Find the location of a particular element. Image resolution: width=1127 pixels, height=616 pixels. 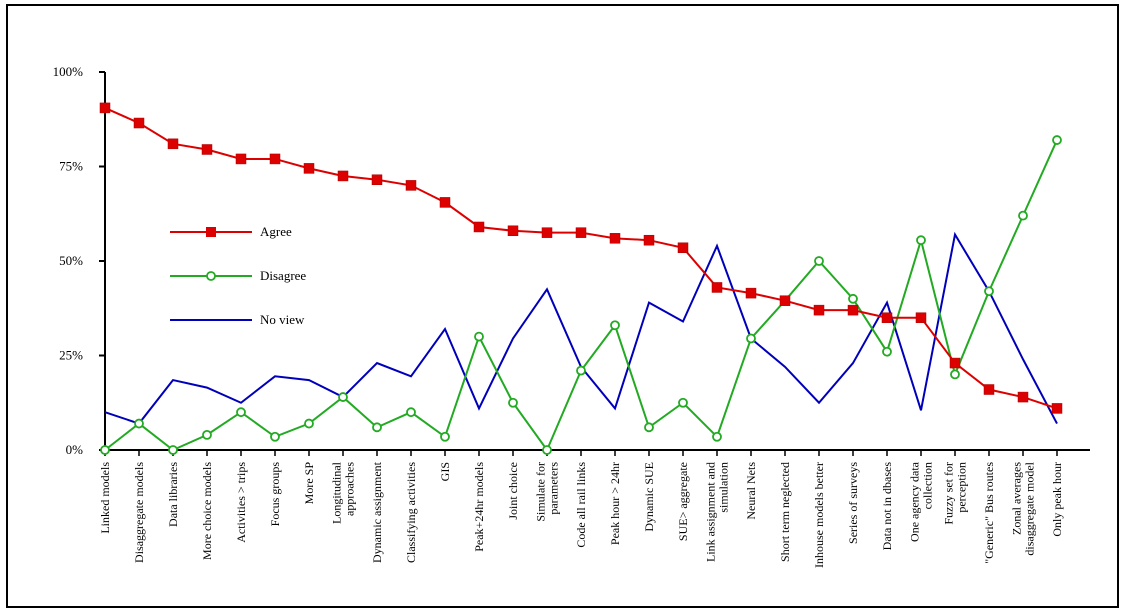

x-category-label: More choice models is located at coordinates (207, 511).